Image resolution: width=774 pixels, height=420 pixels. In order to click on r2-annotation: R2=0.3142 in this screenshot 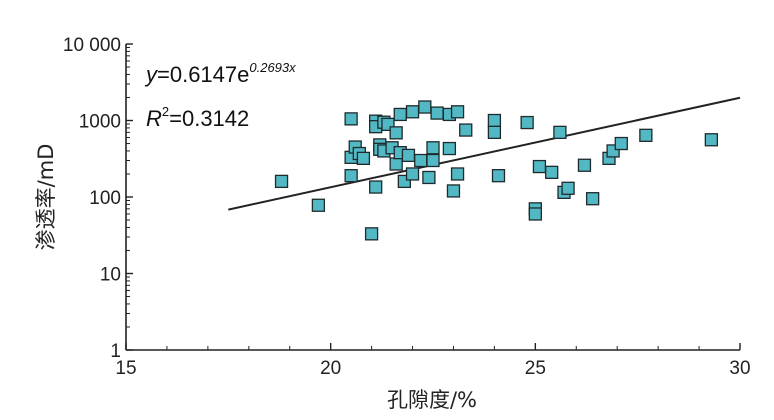, I will do `click(197, 117)`.